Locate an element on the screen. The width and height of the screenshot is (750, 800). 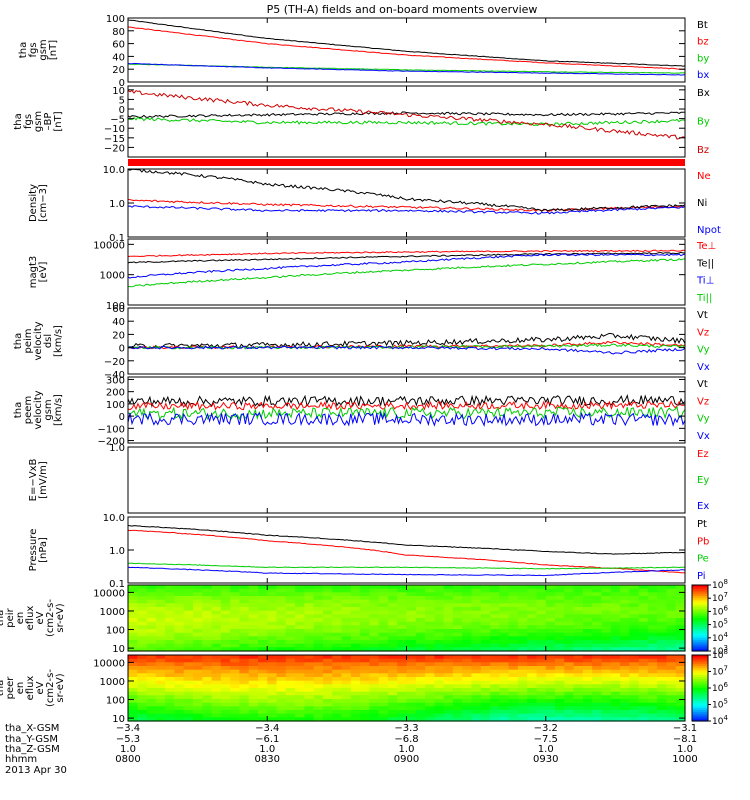
series-line-by is located at coordinates (406, 121).